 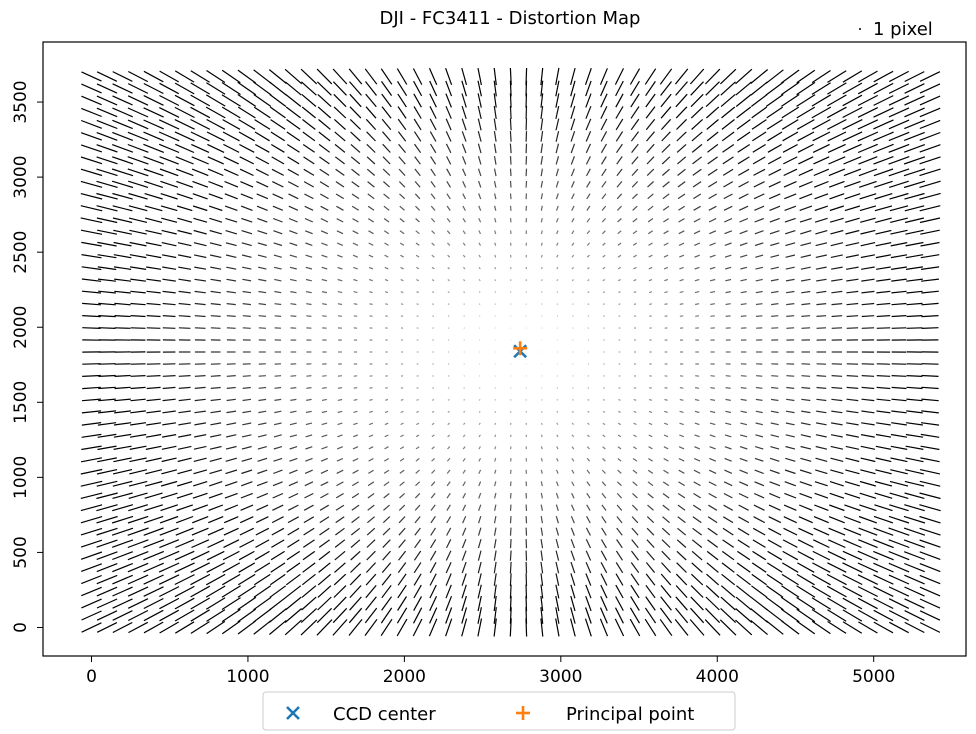 I want to click on x-axis: 0 1000 2000 3000 4000 5000, so click(x=490, y=671).